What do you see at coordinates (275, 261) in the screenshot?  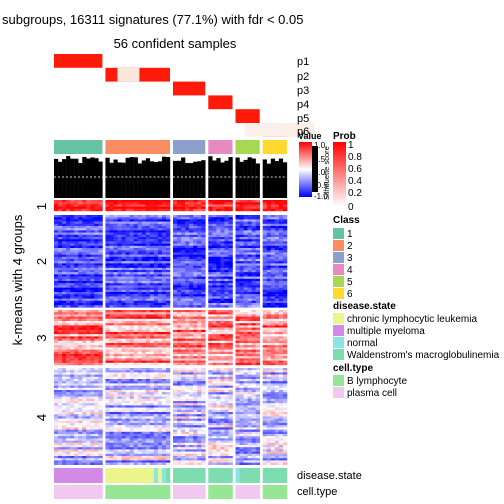 I see `heatmap-block` at bounding box center [275, 261].